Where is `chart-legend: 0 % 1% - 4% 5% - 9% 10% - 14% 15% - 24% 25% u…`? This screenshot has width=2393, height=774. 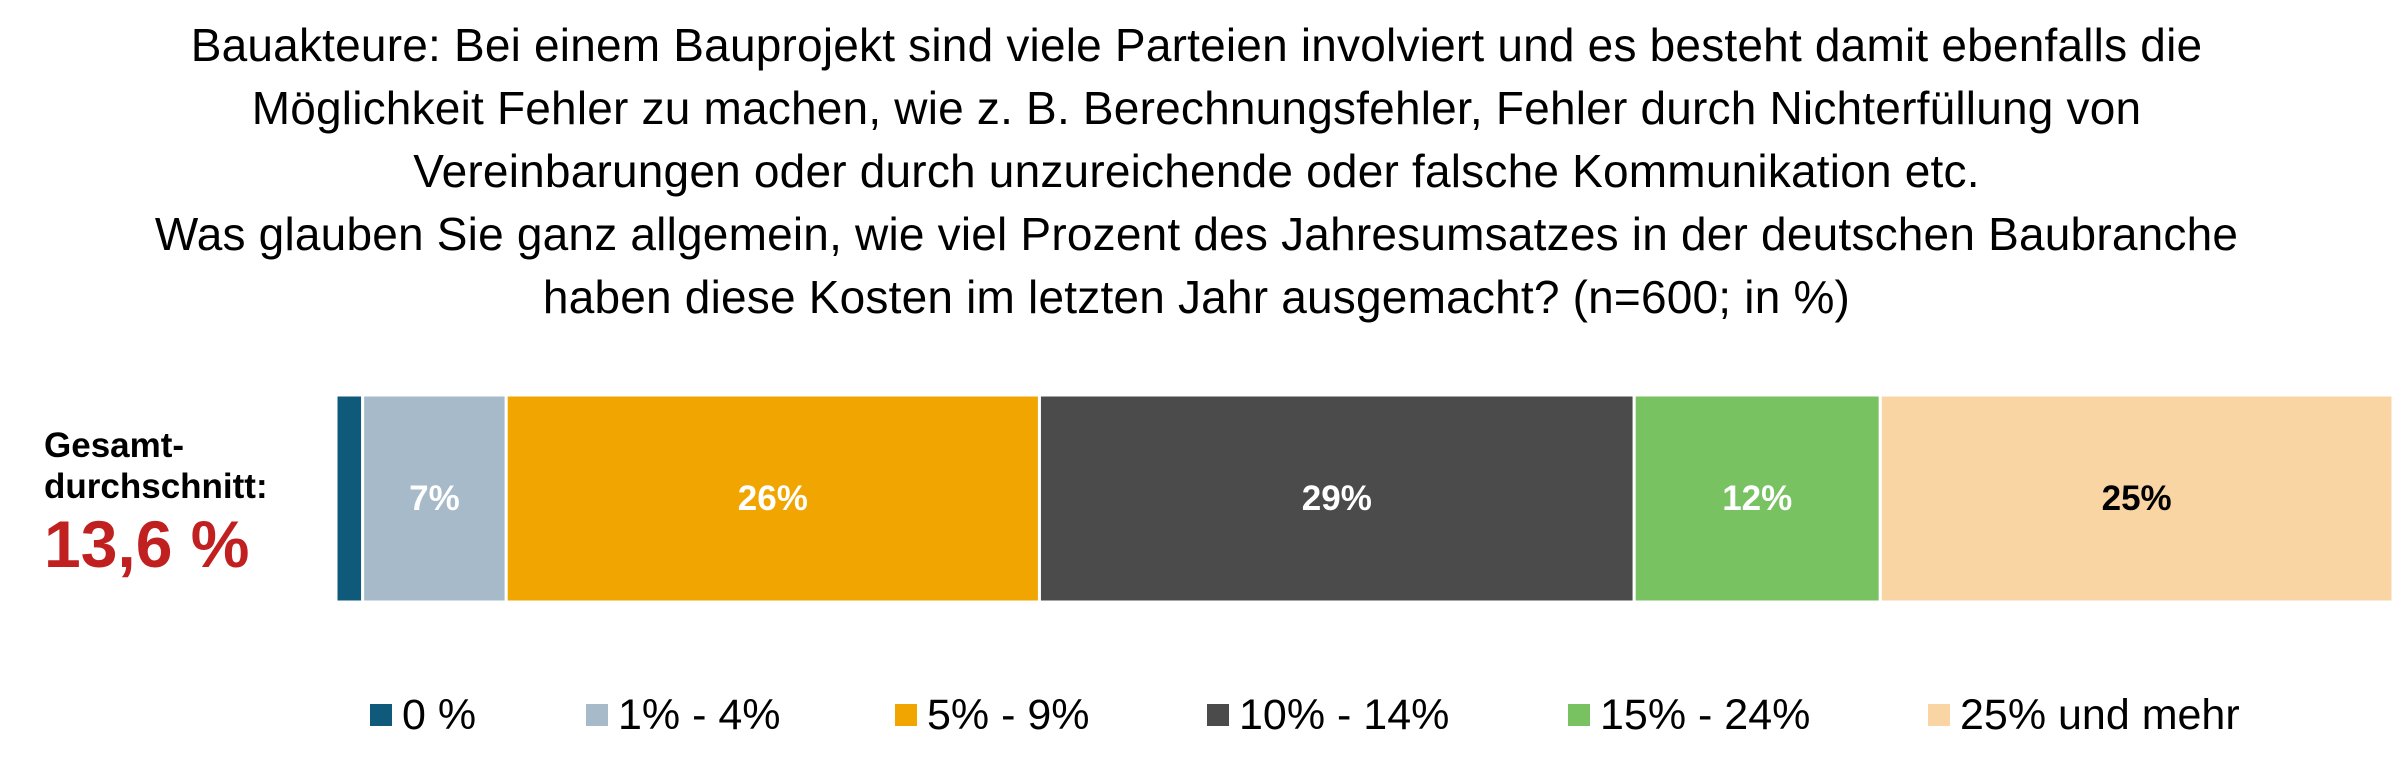 chart-legend: 0 % 1% - 4% 5% - 9% 10% - 14% 15% - 24% 25% u… is located at coordinates (1196, 715).